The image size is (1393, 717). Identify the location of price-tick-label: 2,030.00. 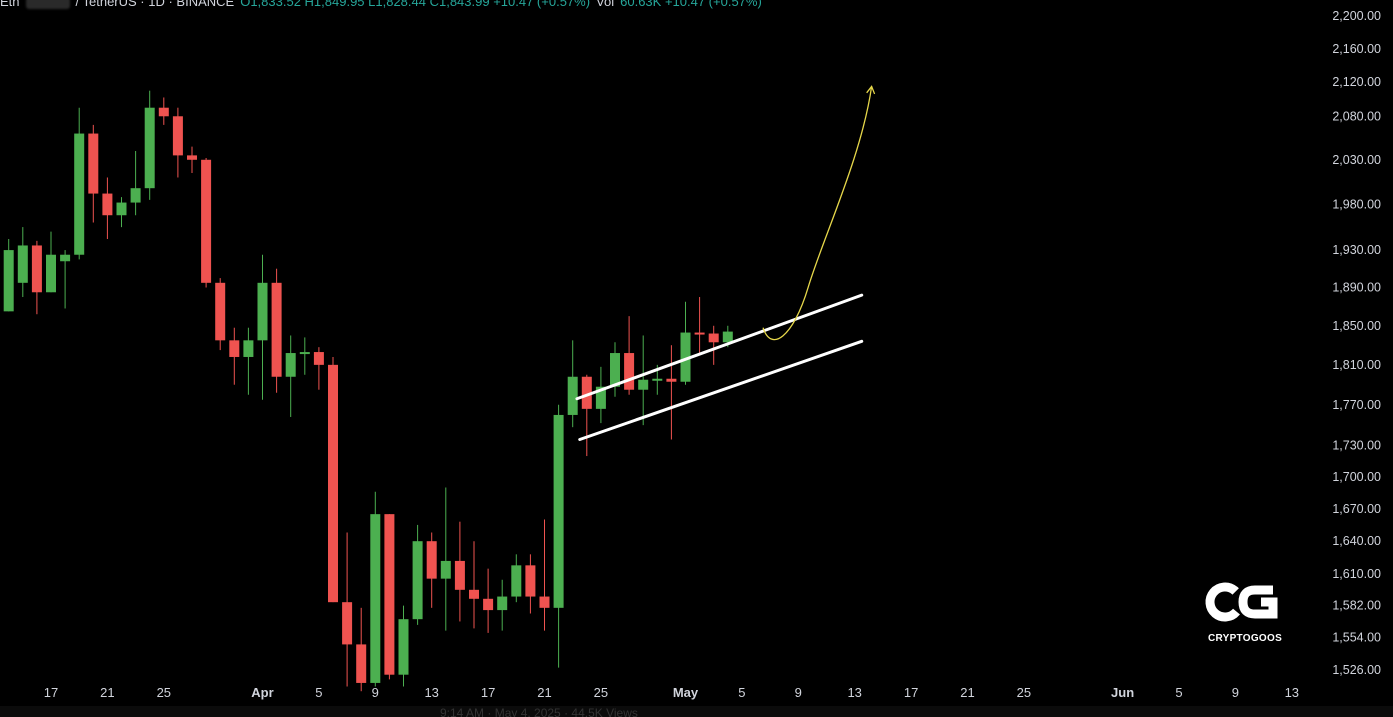
(1356, 160).